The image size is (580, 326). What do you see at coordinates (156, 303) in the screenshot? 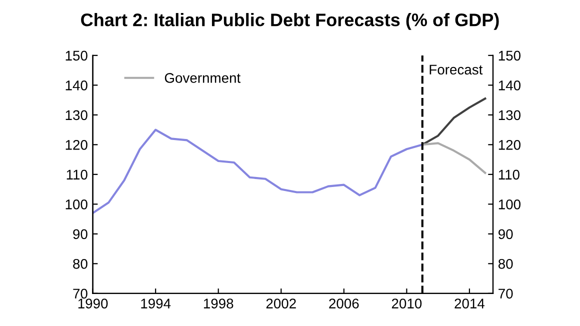
I see `x-tick-label: 1994` at bounding box center [156, 303].